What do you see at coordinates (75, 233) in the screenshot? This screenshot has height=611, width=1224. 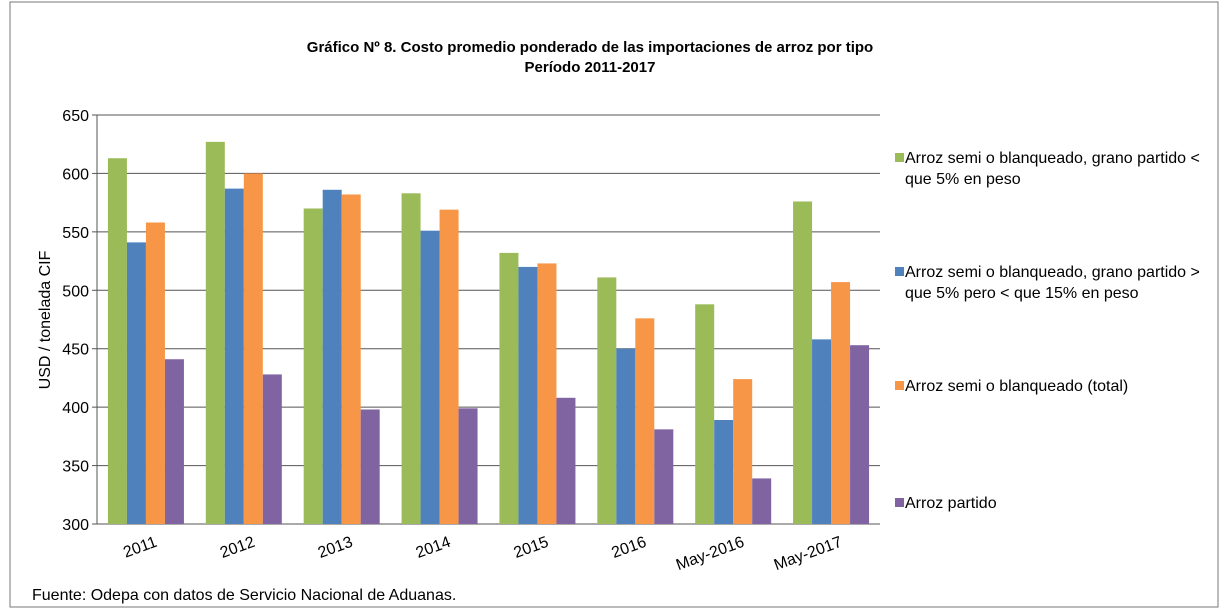 I see `y-tick-label: 550` at bounding box center [75, 233].